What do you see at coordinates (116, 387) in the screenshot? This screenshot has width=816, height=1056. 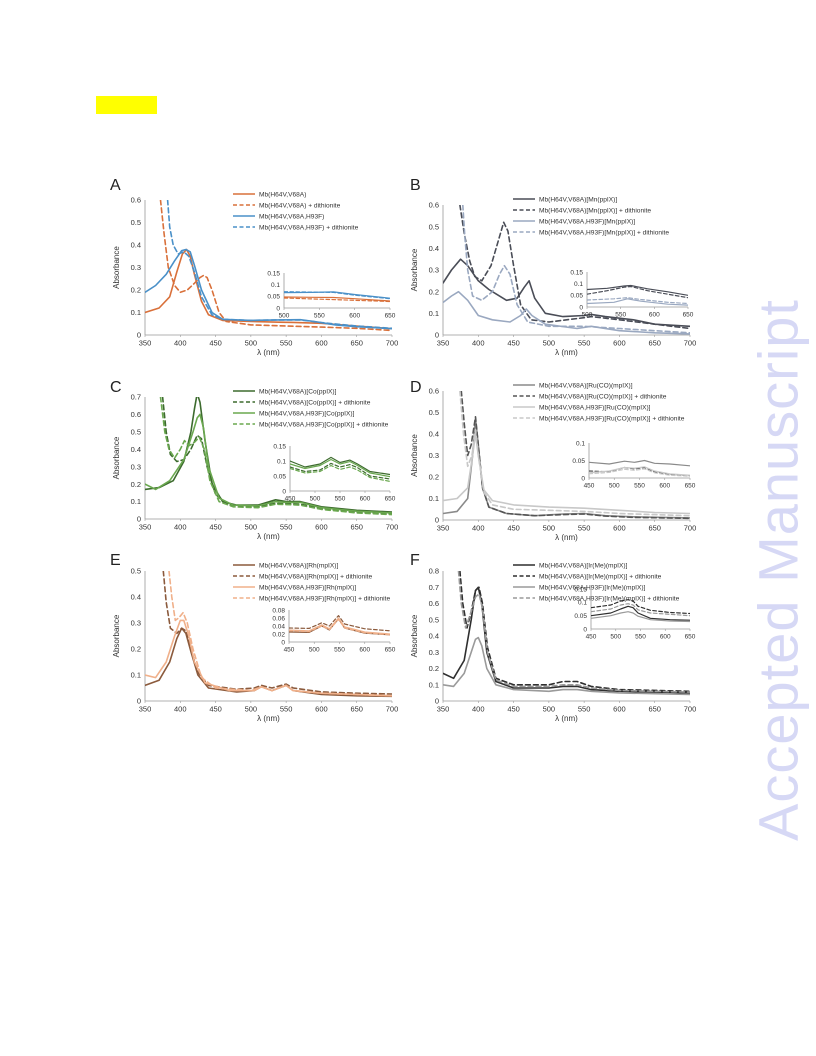 I see `panel-label: C` at bounding box center [116, 387].